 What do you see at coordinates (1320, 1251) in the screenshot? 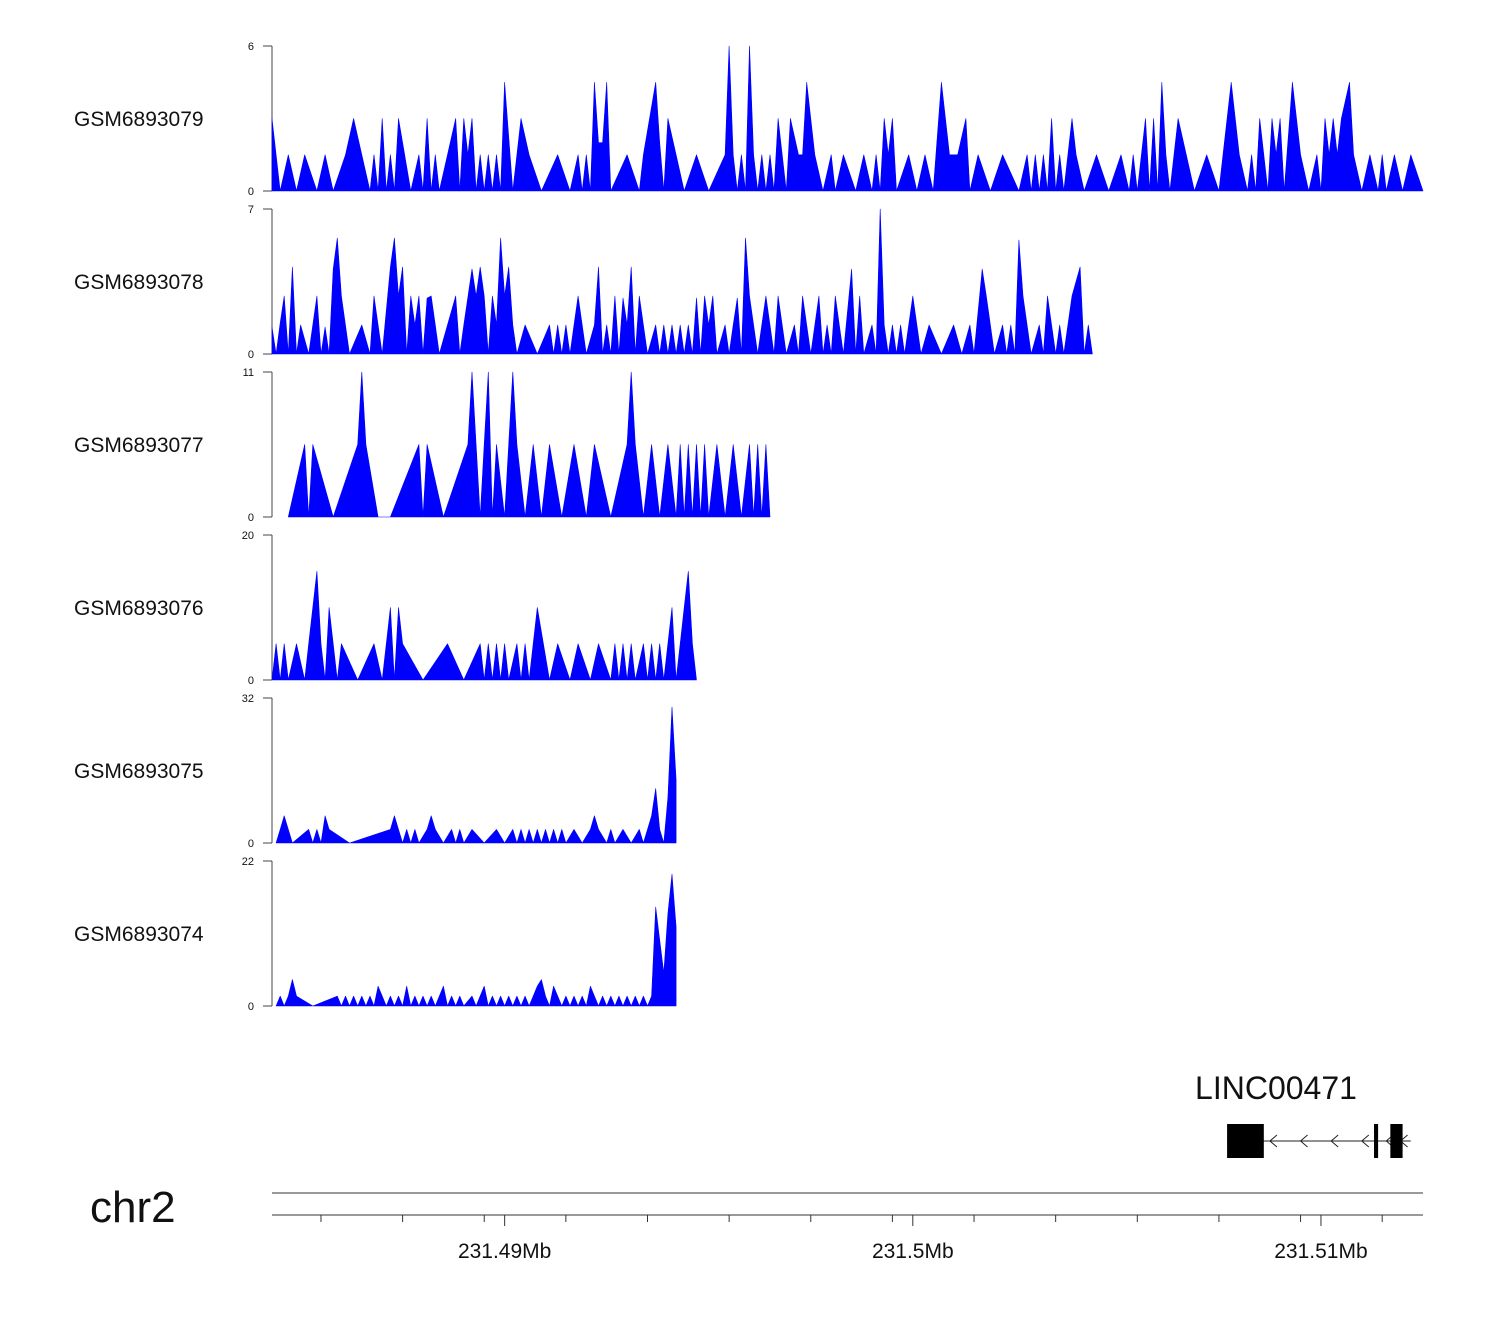
I see `axis-tick-label: 231.51Mb` at bounding box center [1320, 1251].